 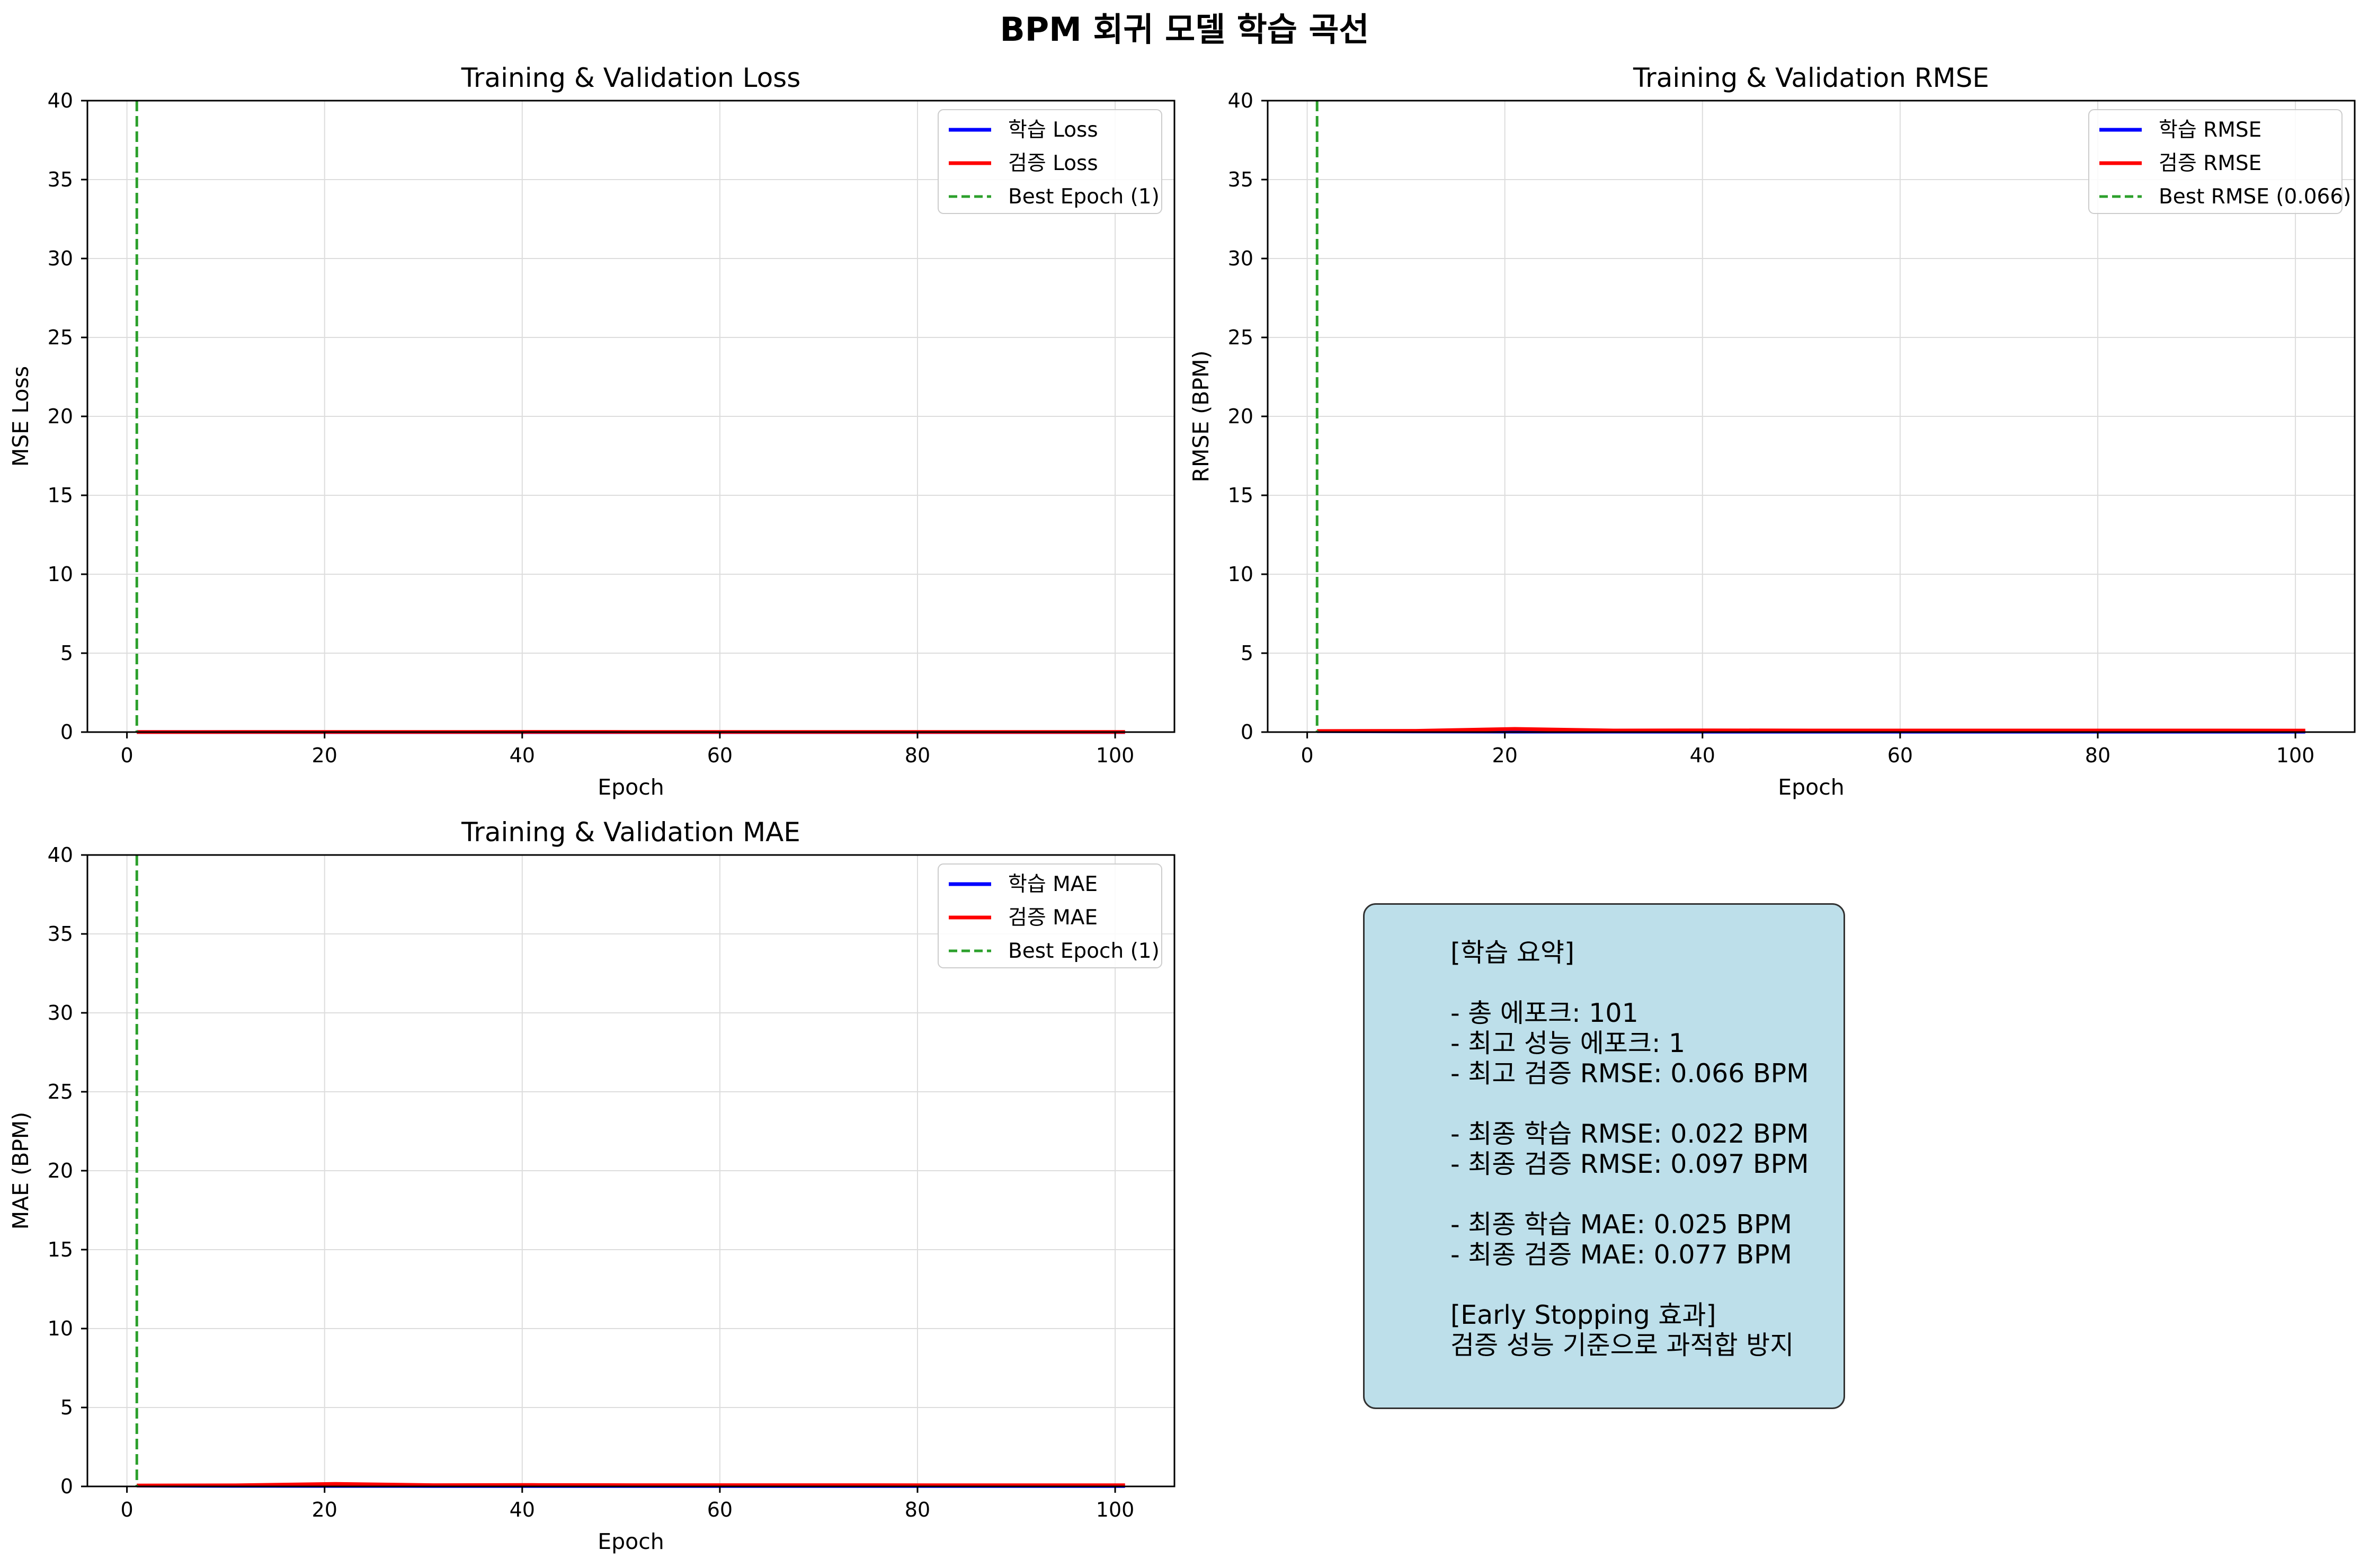 What do you see at coordinates (20, 1171) in the screenshot?
I see `mae-y-axis-label: MAE (BPM)` at bounding box center [20, 1171].